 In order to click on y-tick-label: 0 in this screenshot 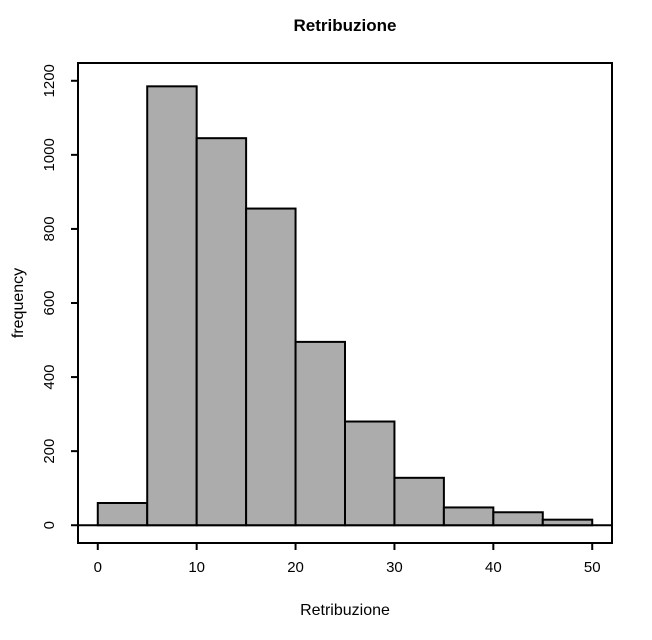, I will do `click(49, 525)`.